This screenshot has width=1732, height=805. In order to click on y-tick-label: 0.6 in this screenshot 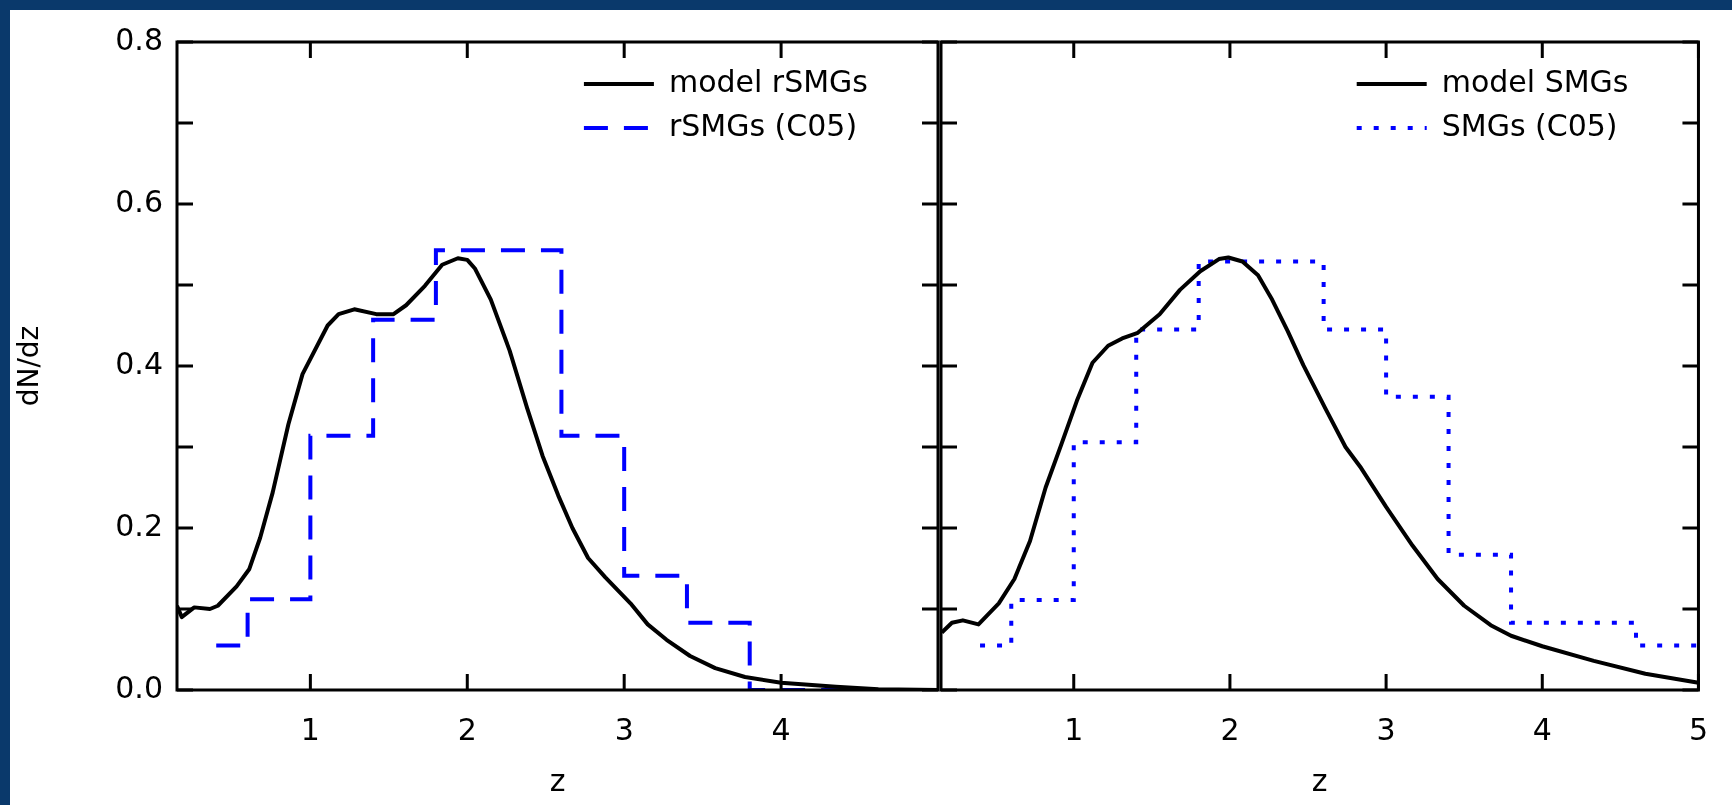, I will do `click(139, 201)`.